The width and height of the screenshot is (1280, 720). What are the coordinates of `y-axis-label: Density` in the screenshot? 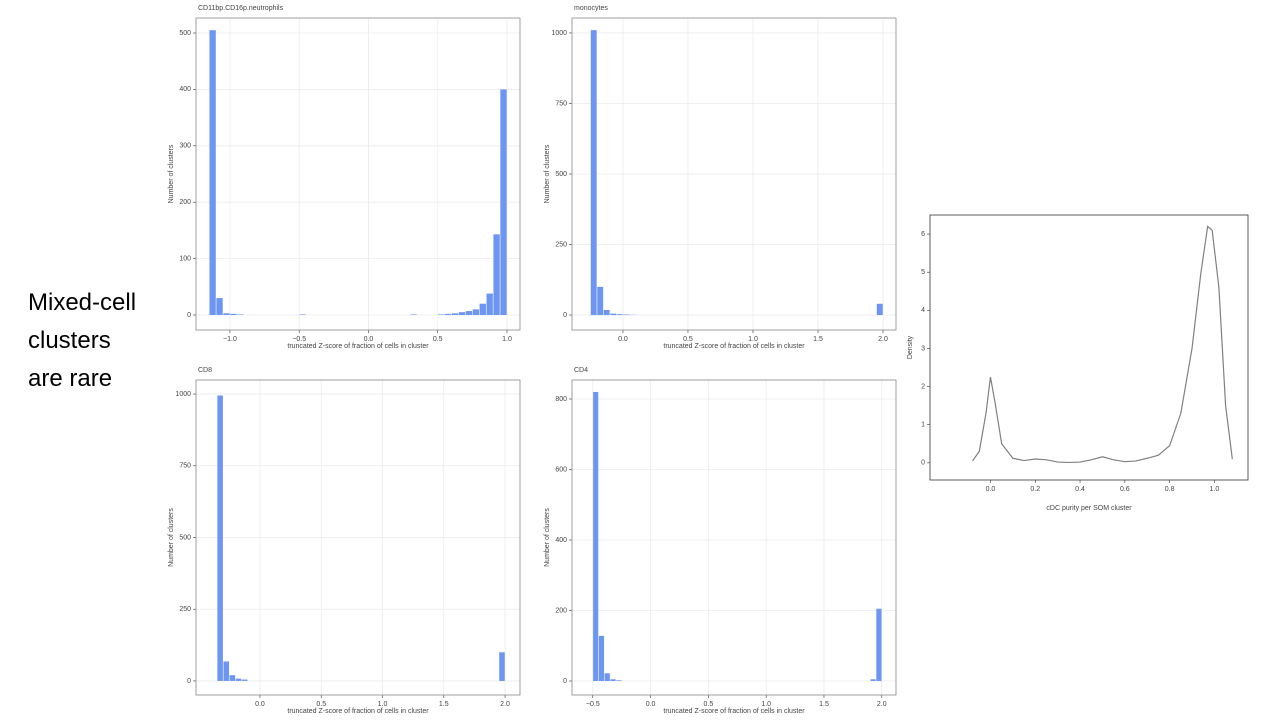 It's located at (910, 347).